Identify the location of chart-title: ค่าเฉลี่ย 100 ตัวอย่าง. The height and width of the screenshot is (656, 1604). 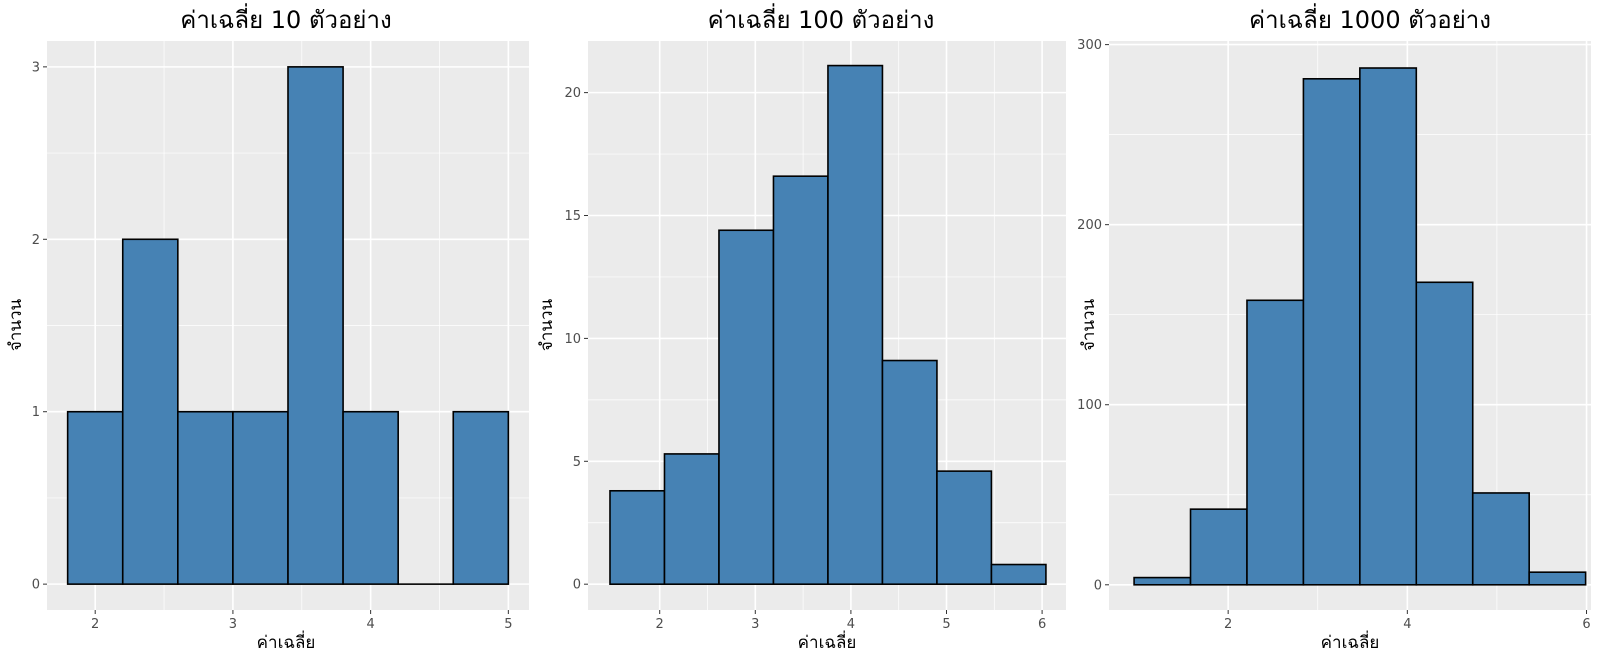
(821, 18).